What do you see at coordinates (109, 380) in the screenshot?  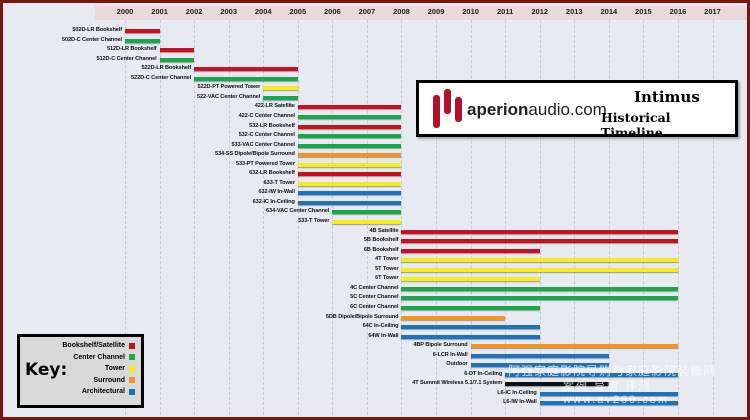 I see `legend-label: Surround` at bounding box center [109, 380].